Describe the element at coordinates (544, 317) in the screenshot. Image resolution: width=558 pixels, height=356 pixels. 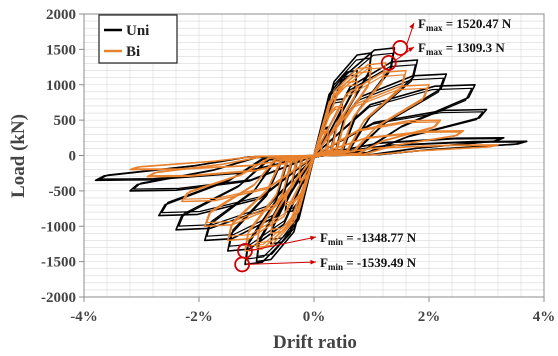
I see `x-tick-label: 4%` at that location.